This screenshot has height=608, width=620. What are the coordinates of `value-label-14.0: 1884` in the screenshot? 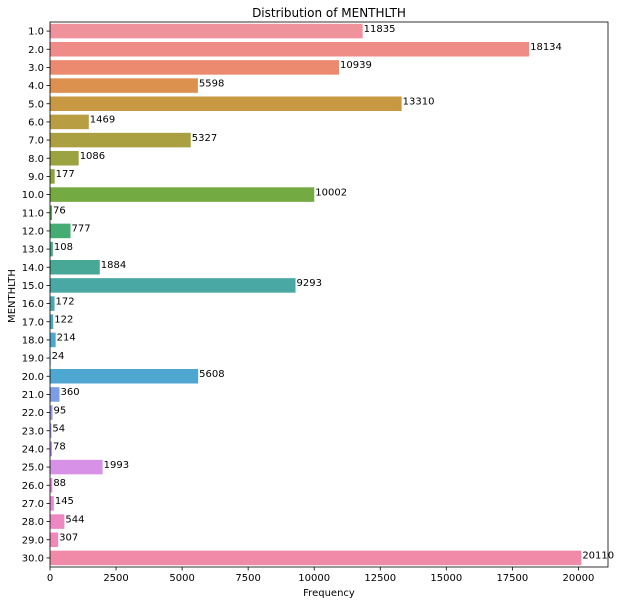 It's located at (113, 265).